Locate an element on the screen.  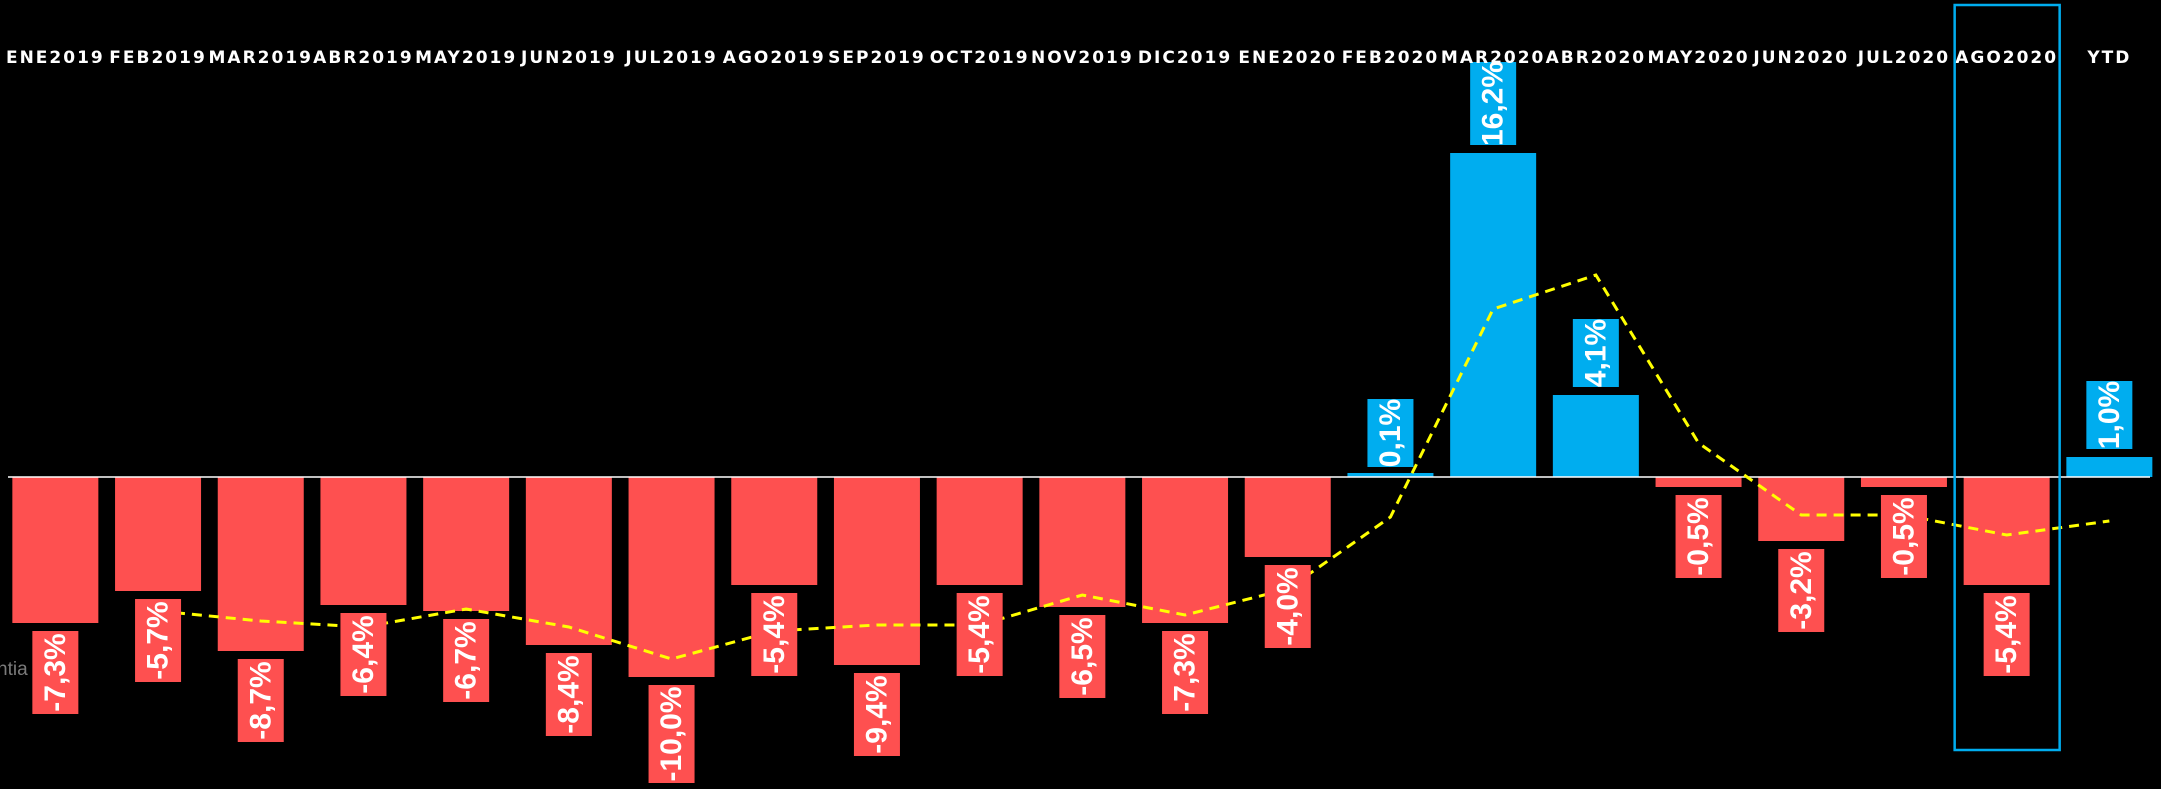
bar-ene2019 is located at coordinates (55, 550).